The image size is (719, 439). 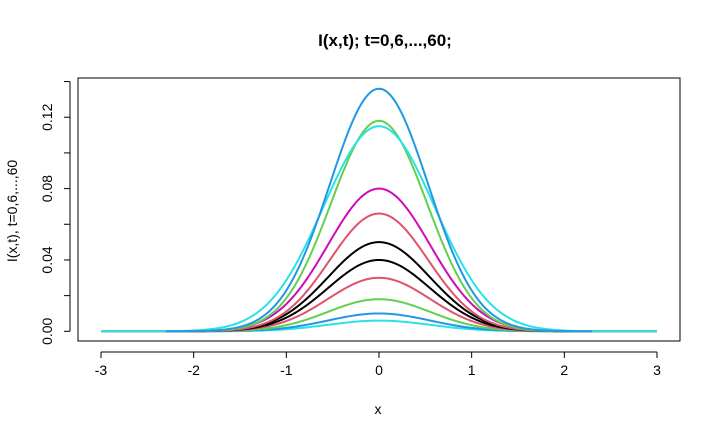 I want to click on x-axis: -3 -2 -1 0 1 2 3, so click(x=378, y=364).